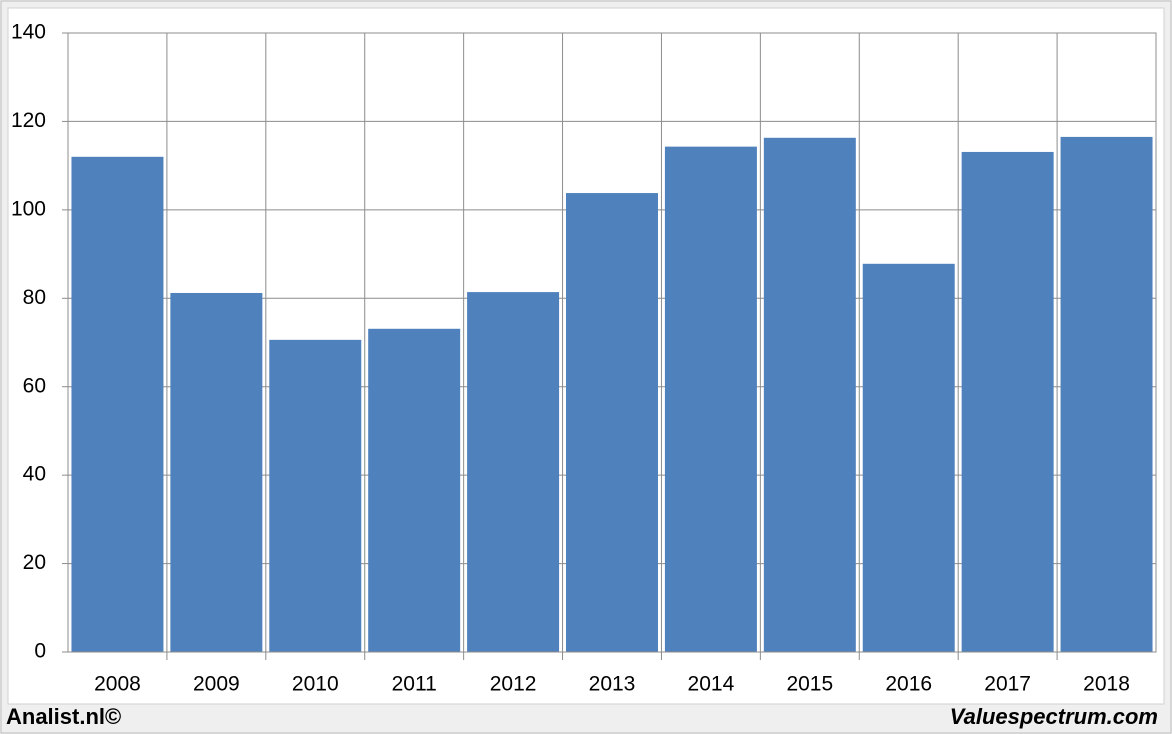 The width and height of the screenshot is (1172, 734). I want to click on y-tick-label: 100, so click(28, 208).